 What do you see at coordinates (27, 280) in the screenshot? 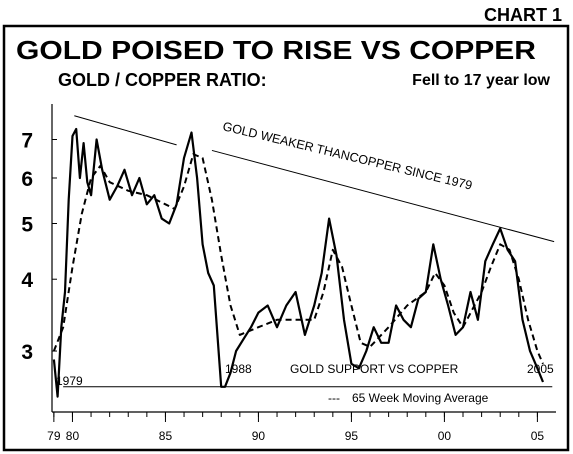
I see `y-tick-label: 4` at bounding box center [27, 280].